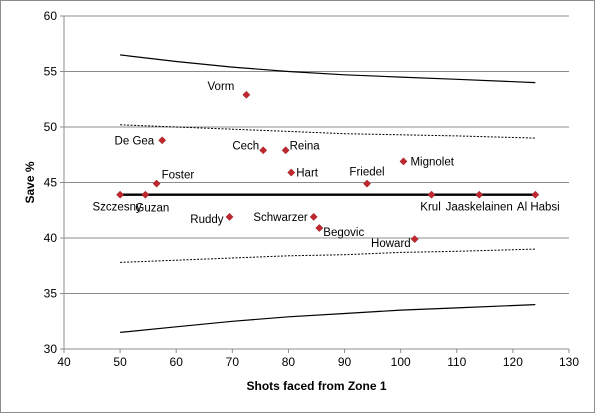  What do you see at coordinates (345, 362) in the screenshot?
I see `x-tick-label: 90` at bounding box center [345, 362].